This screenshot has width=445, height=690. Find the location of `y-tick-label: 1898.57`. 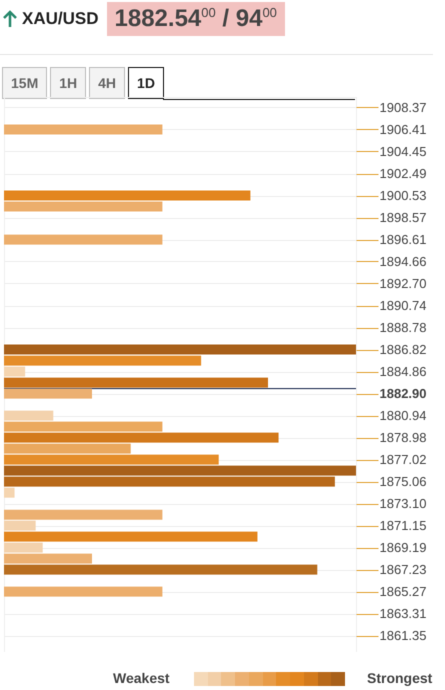

y-tick-label: 1898.57 is located at coordinates (403, 218).